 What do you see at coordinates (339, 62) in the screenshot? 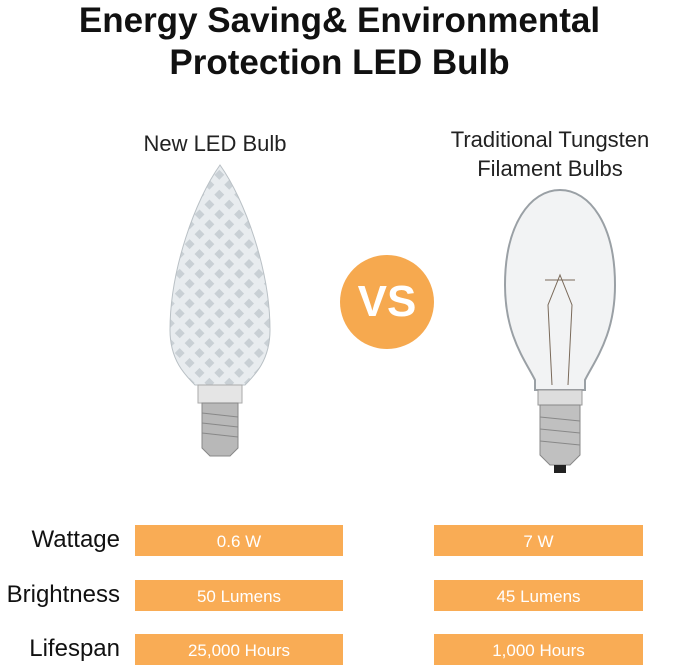
I see `title-line-2: Protection LED Bulb` at bounding box center [339, 62].